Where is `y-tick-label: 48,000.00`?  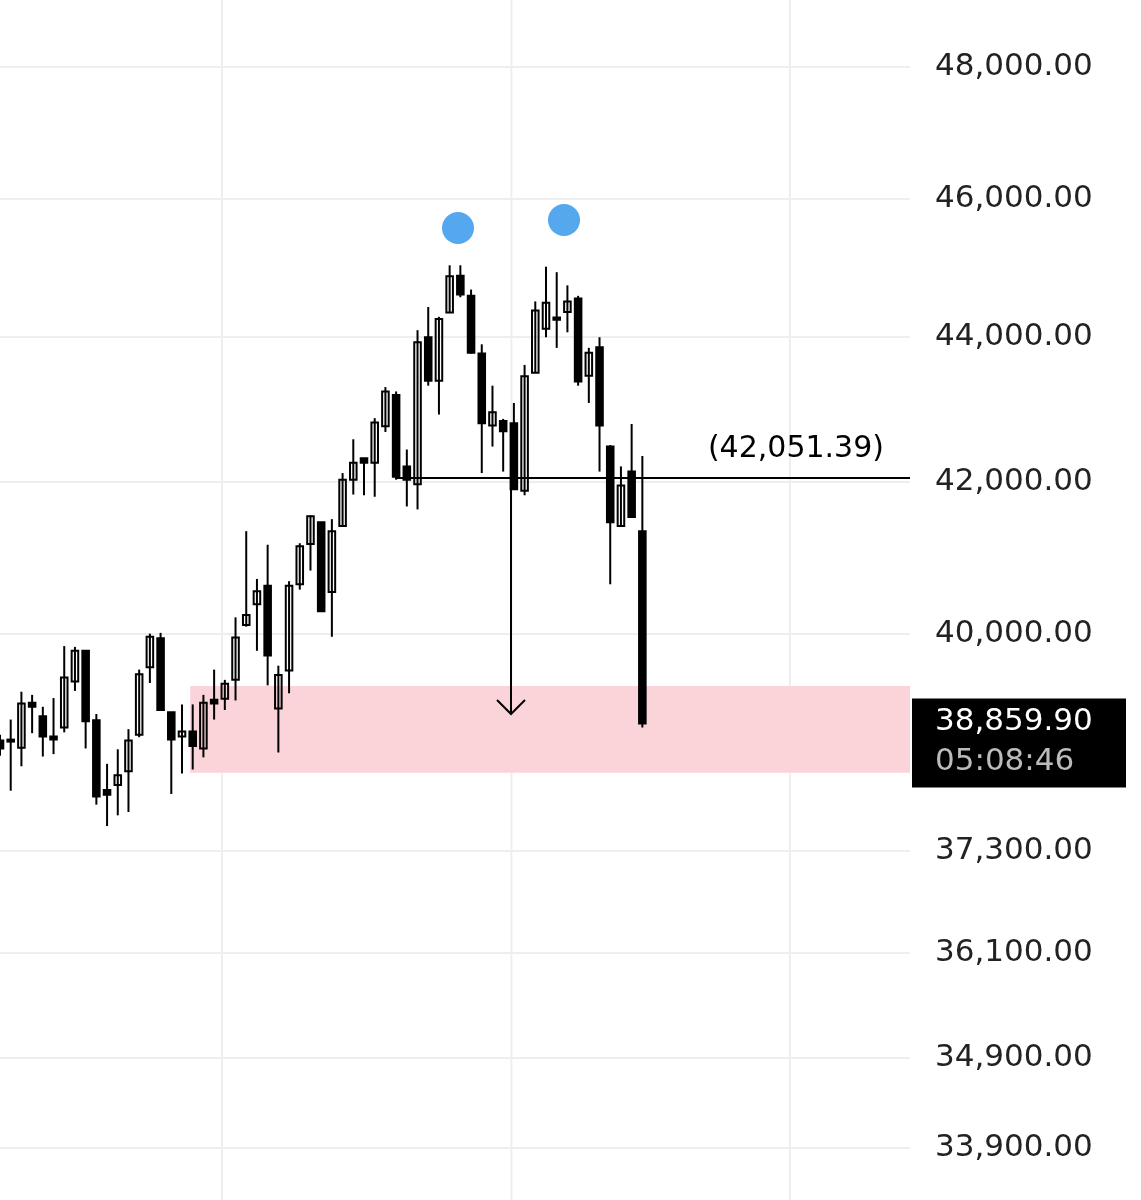
y-tick-label: 48,000.00 is located at coordinates (1014, 63).